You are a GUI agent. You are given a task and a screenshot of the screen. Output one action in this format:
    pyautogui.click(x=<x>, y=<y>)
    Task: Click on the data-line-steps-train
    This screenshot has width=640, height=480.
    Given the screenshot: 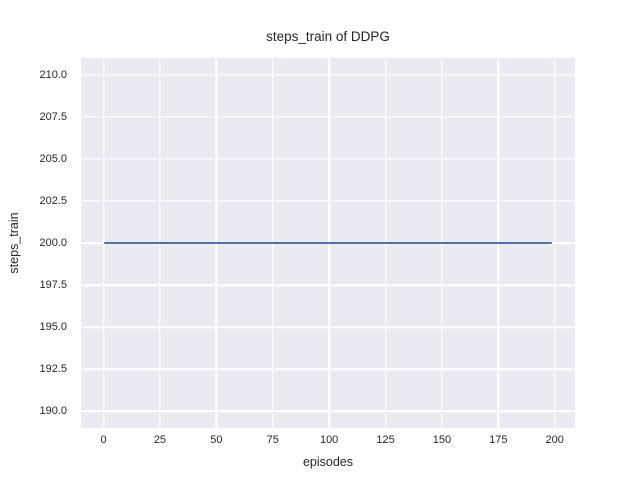 What is the action you would take?
    pyautogui.click(x=328, y=243)
    